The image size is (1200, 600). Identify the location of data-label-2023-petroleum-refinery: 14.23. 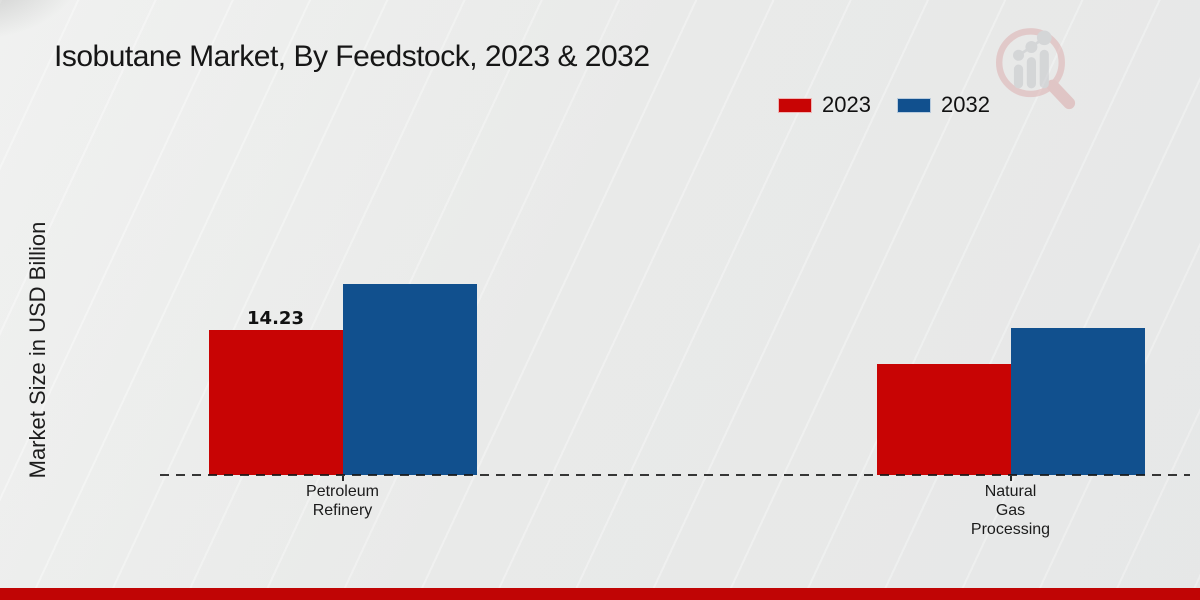
(275, 318).